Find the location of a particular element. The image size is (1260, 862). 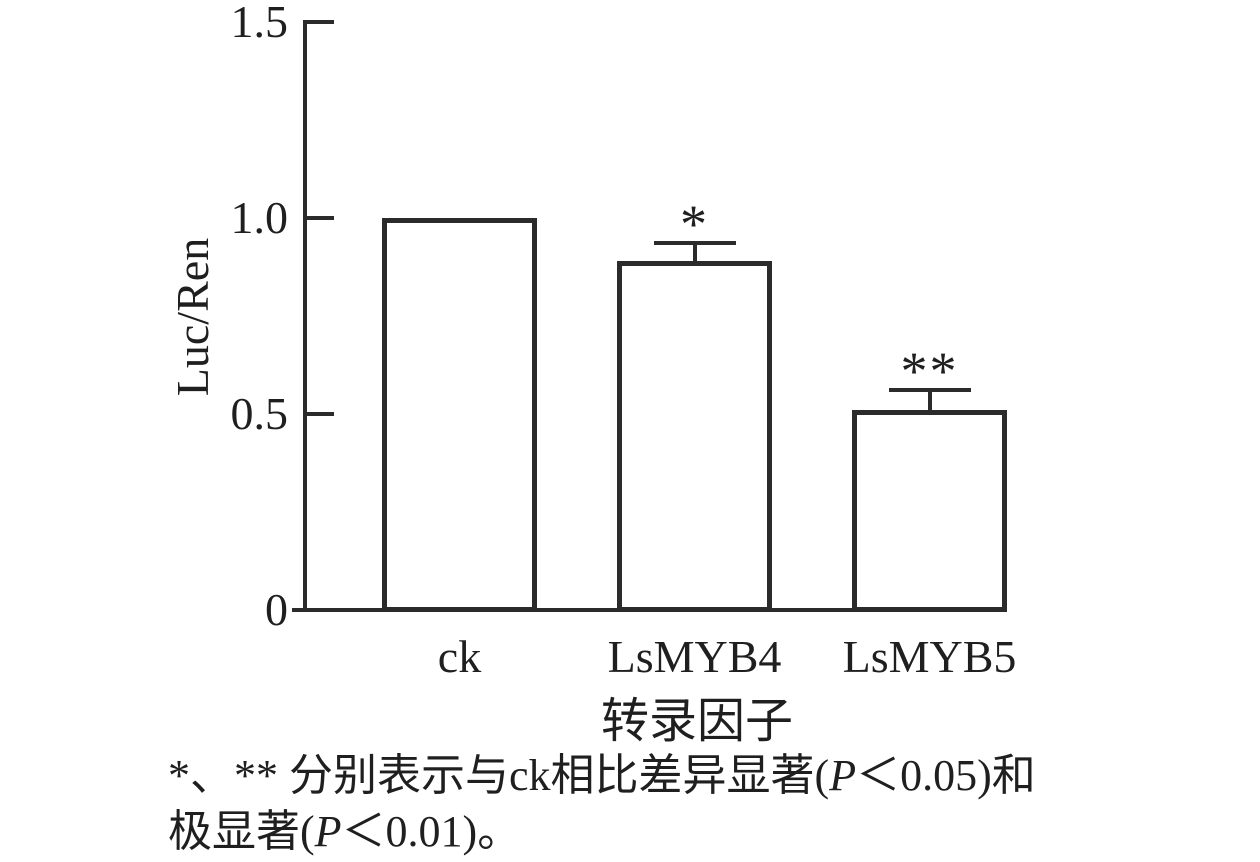

y-tick-label: 0 is located at coordinates (276, 609).